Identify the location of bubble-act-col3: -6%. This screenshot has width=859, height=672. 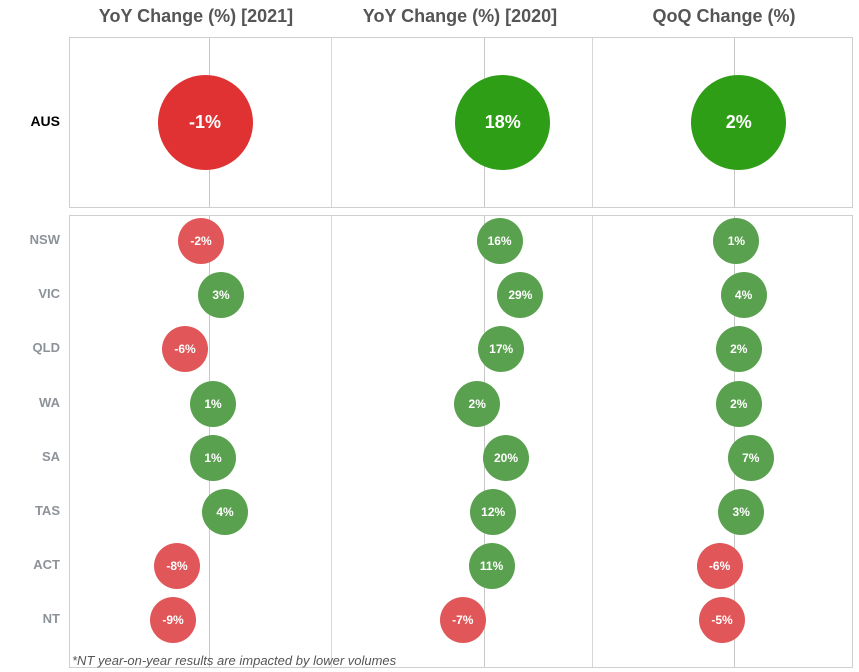
(719, 566).